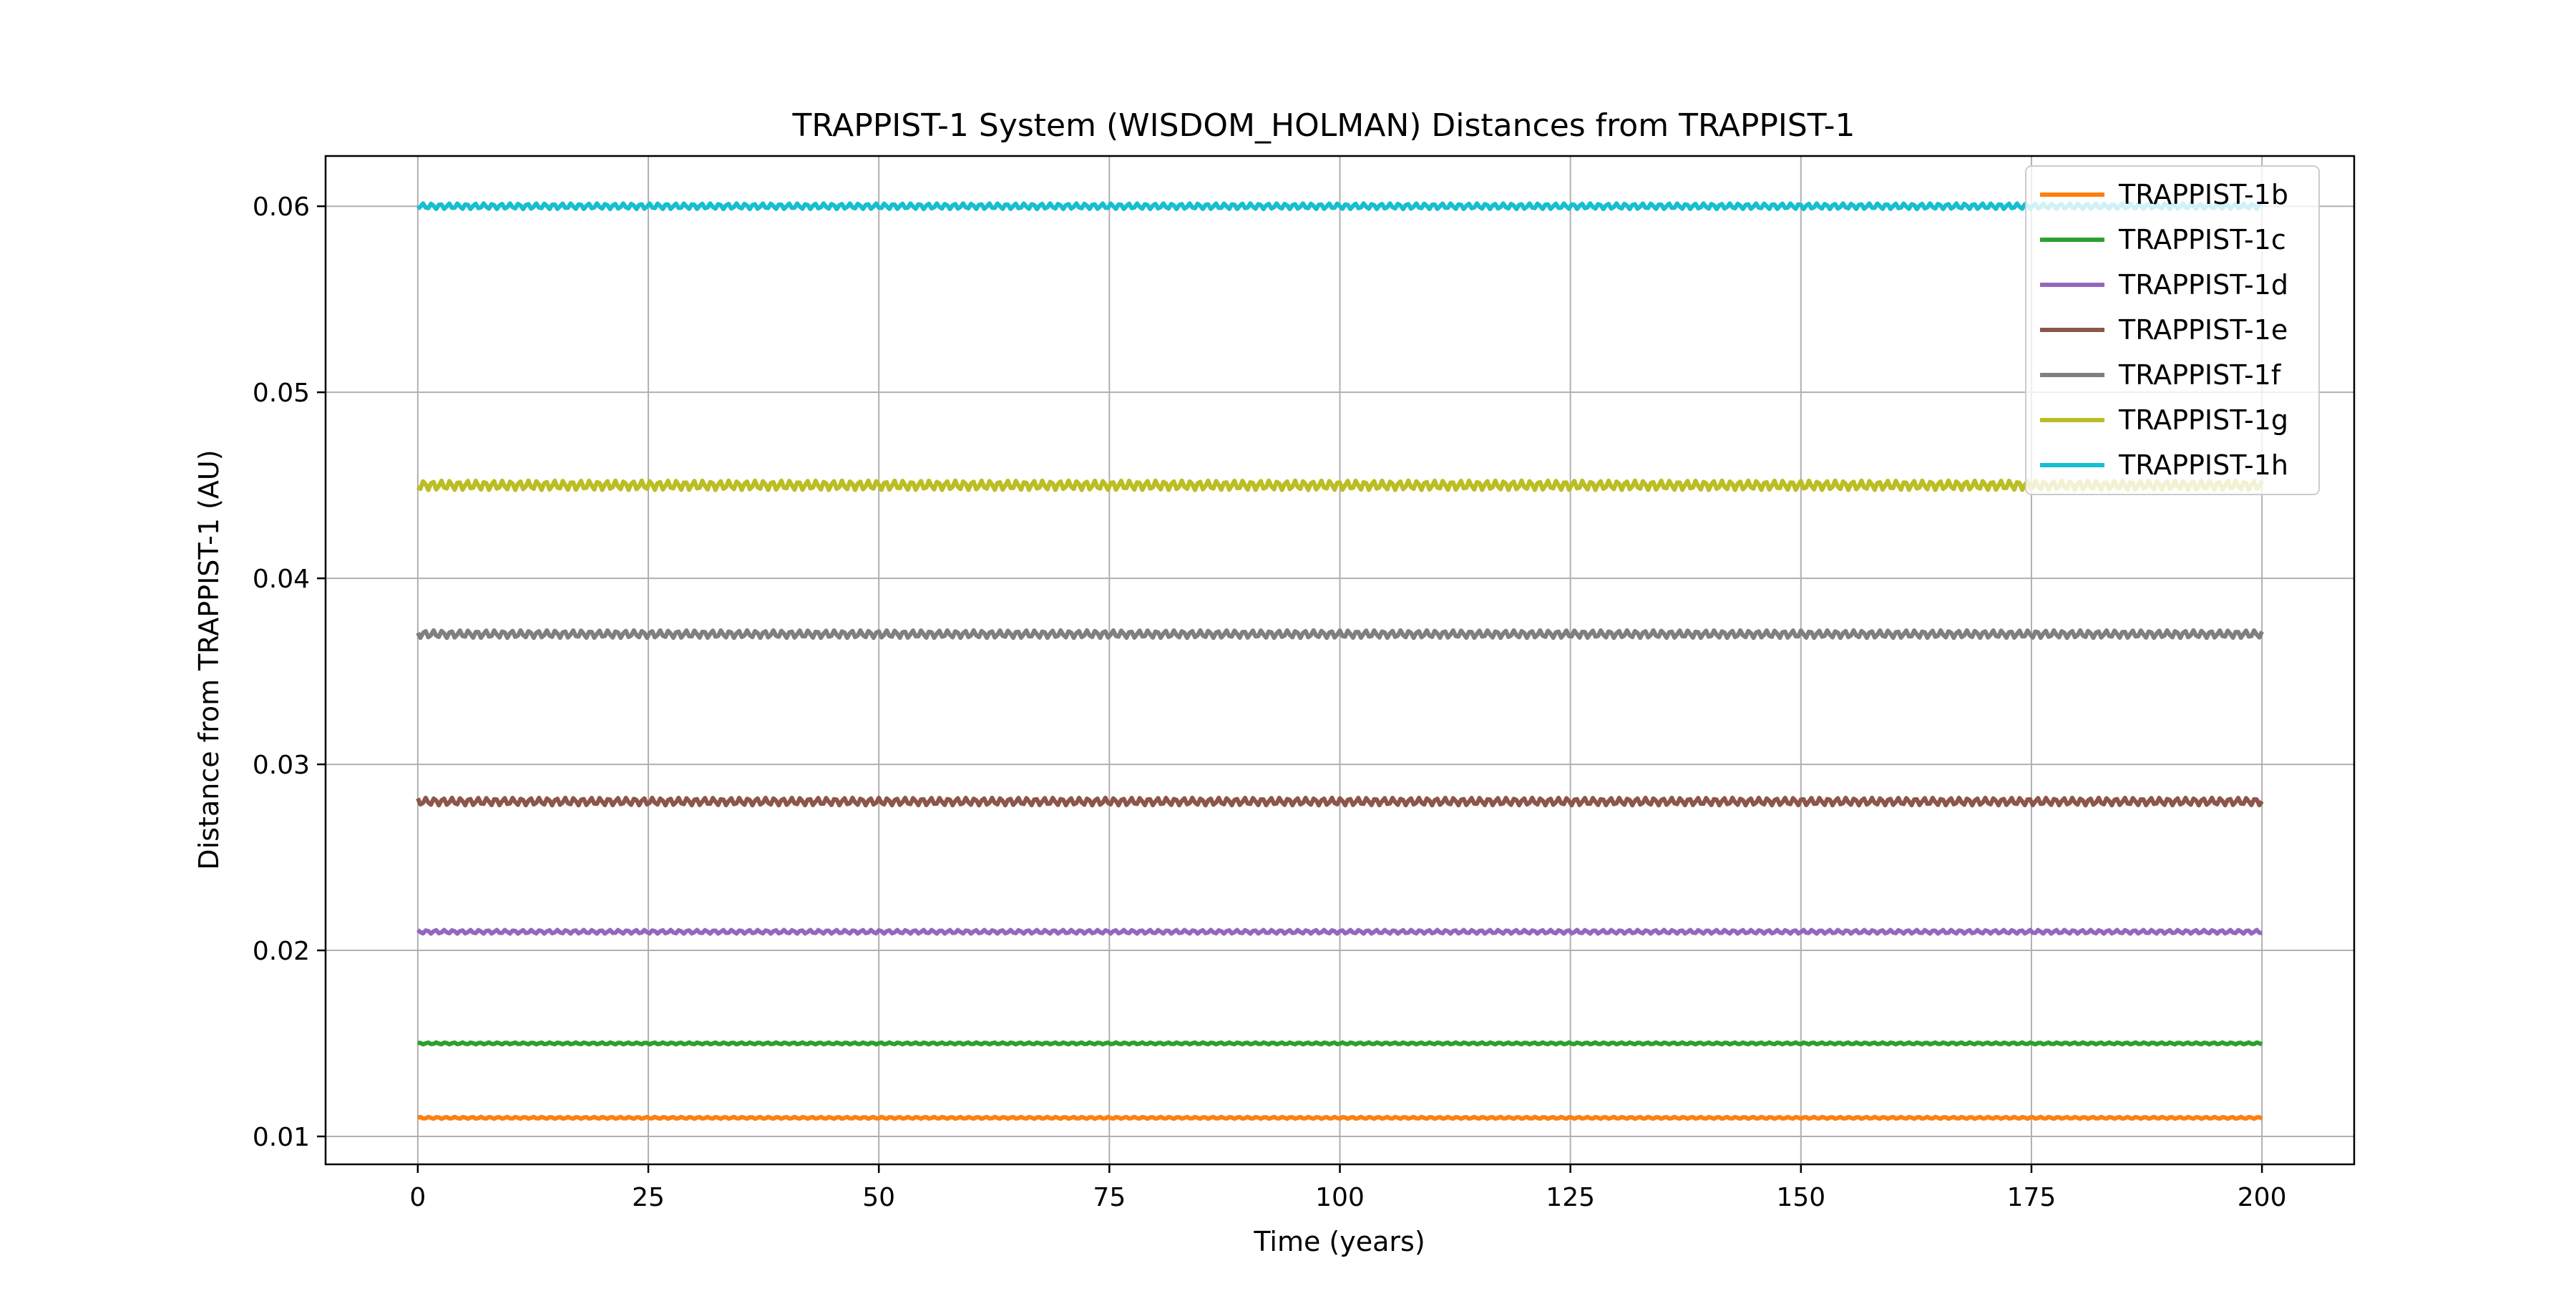  I want to click on y-tick-label: 0.05, so click(281, 393).